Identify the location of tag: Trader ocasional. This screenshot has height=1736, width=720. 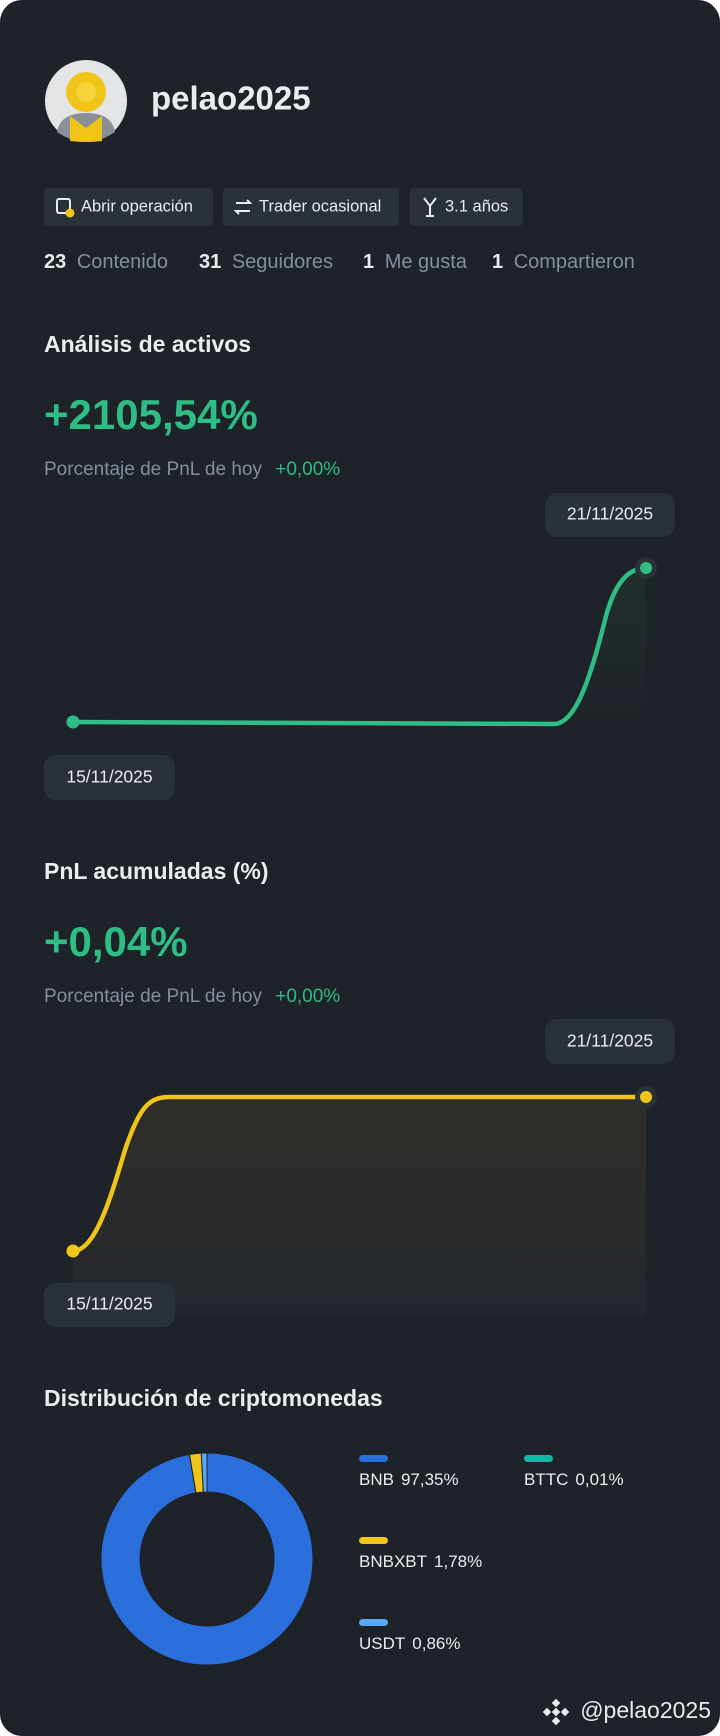
(311, 207).